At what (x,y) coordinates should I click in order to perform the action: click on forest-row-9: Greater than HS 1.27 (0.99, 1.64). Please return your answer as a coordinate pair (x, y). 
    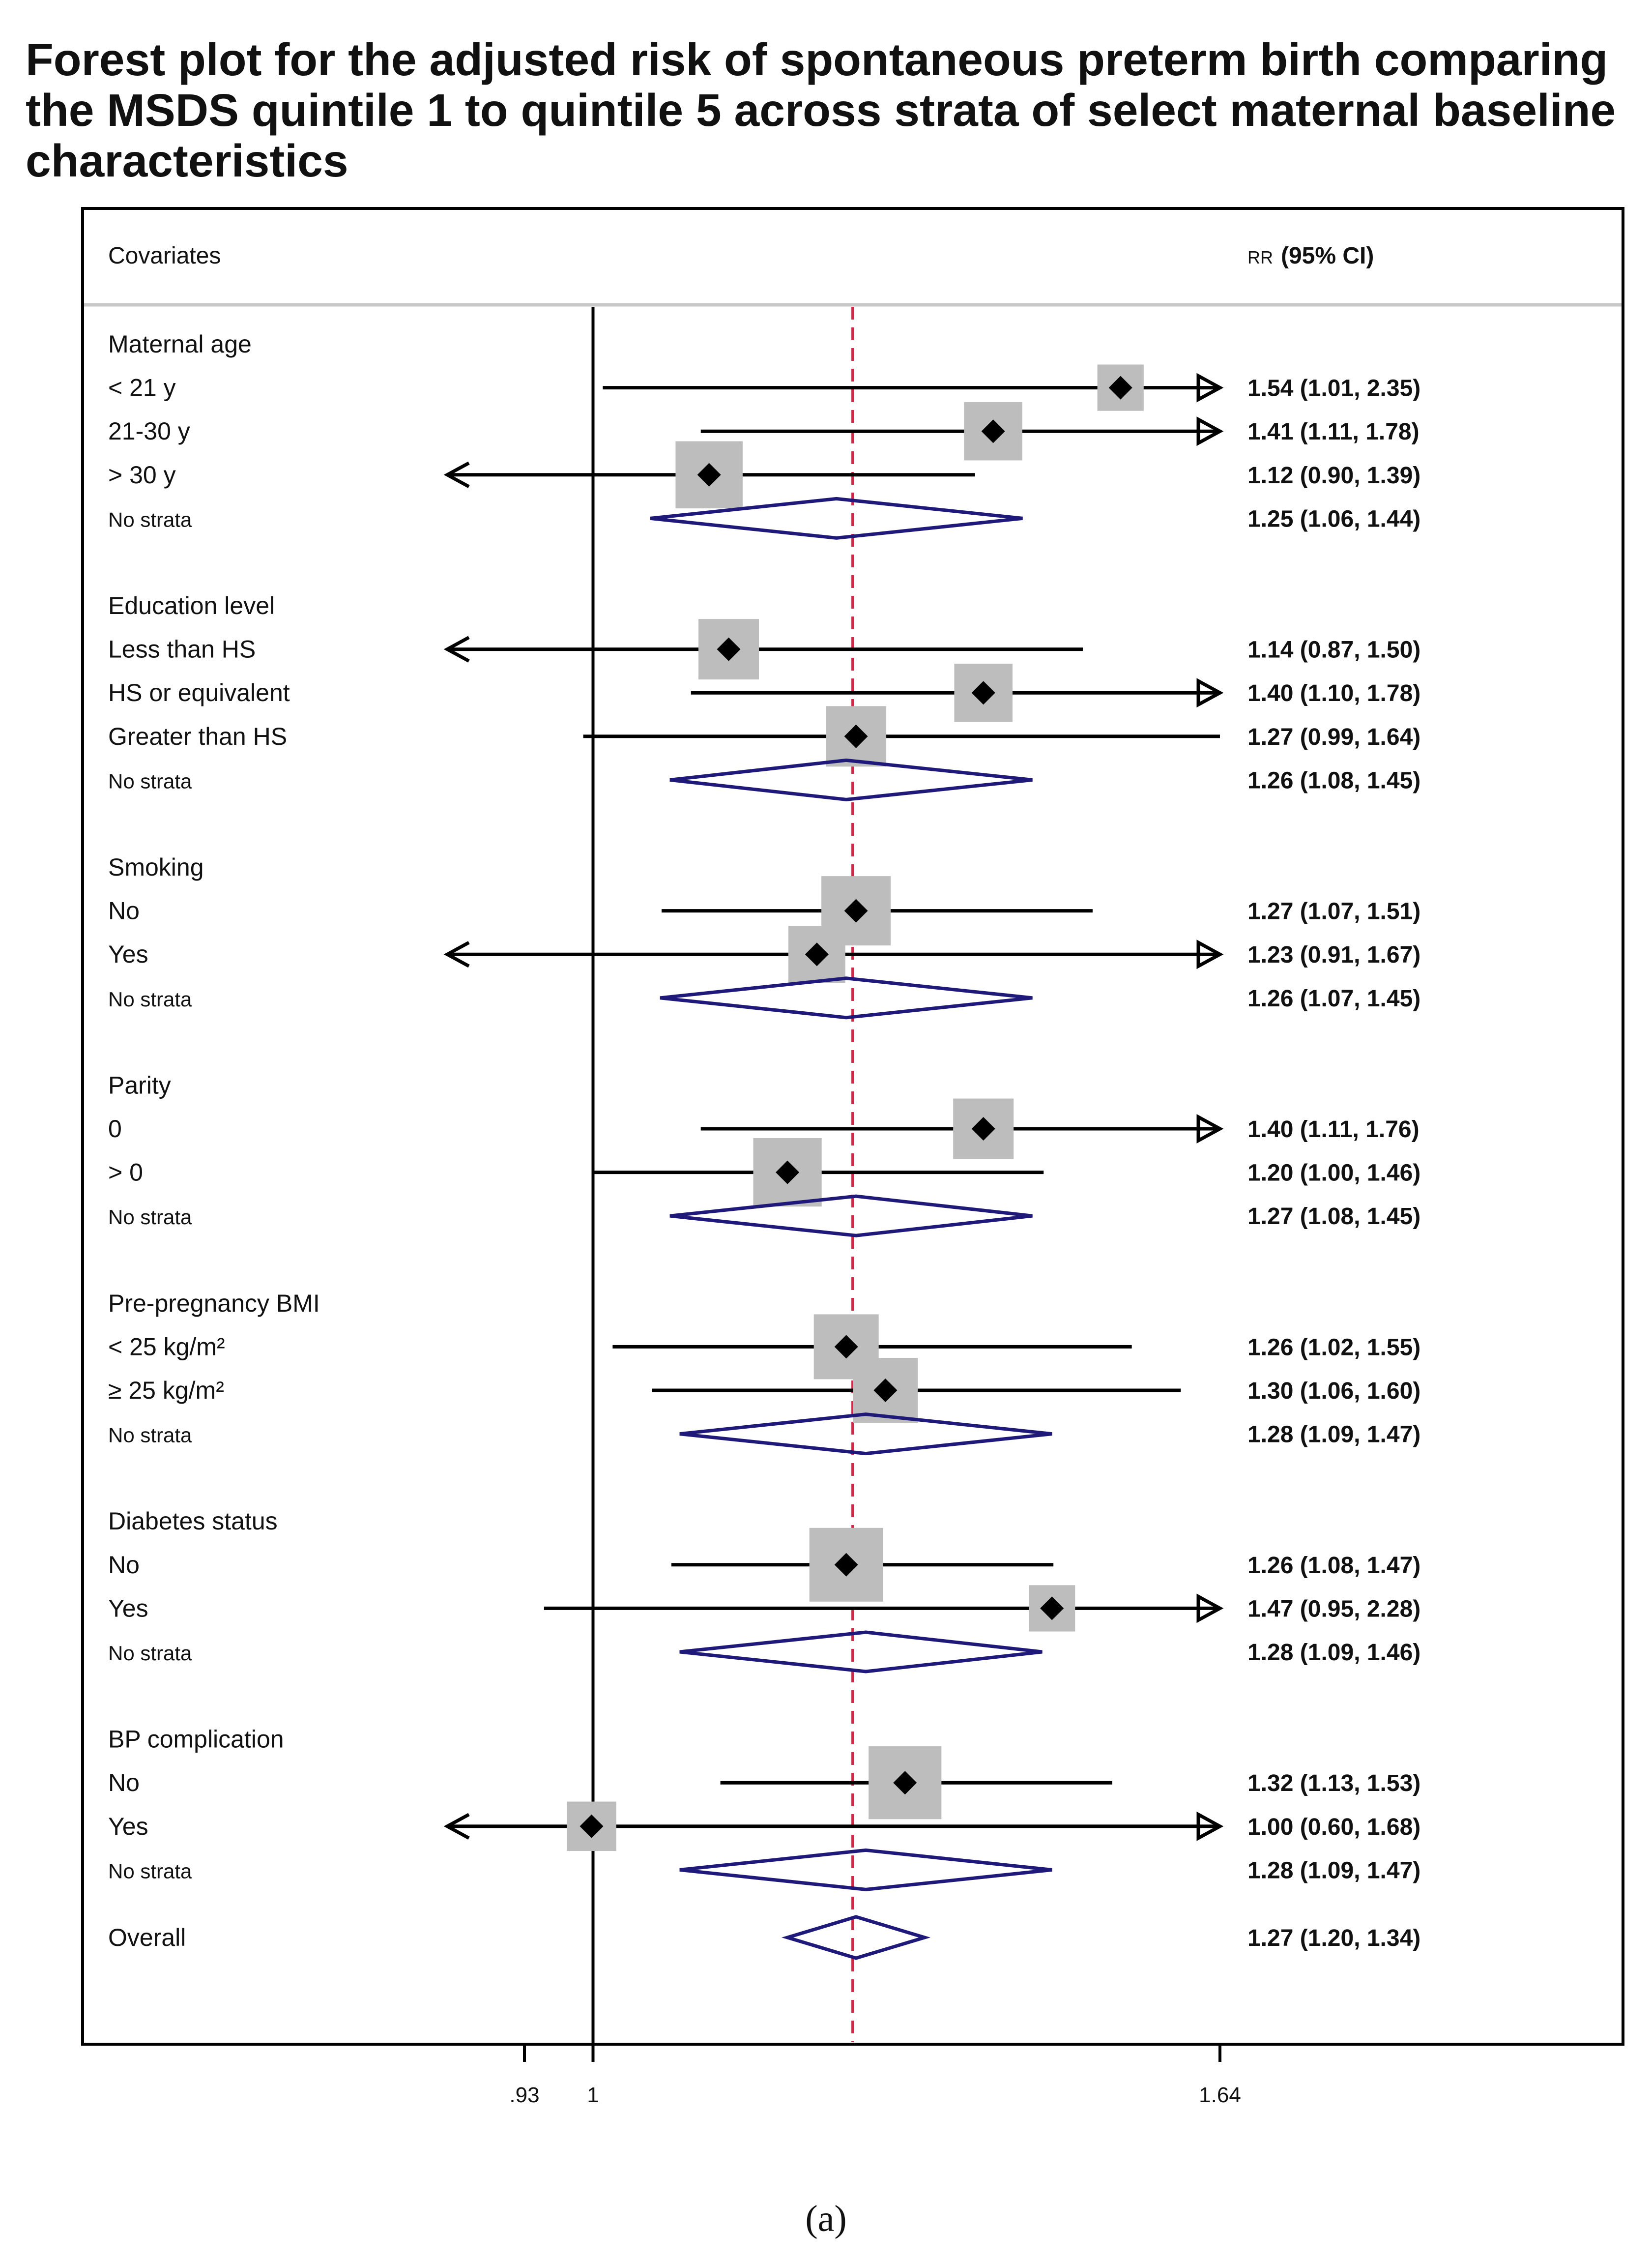
    Looking at the image, I should click on (764, 736).